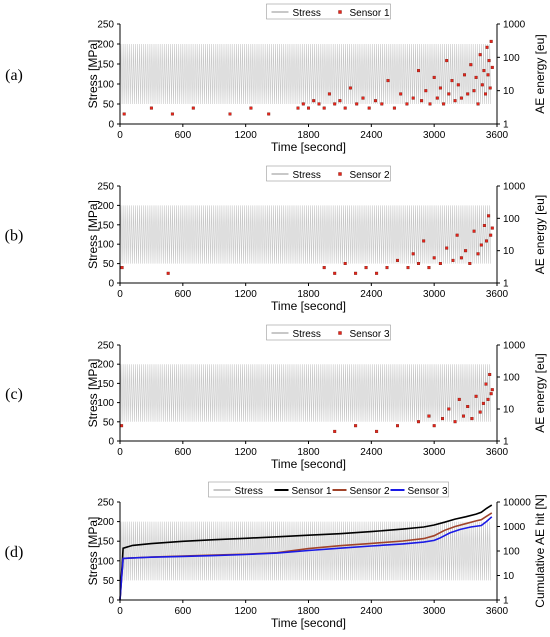  I want to click on panel-label: (d), so click(14, 552).